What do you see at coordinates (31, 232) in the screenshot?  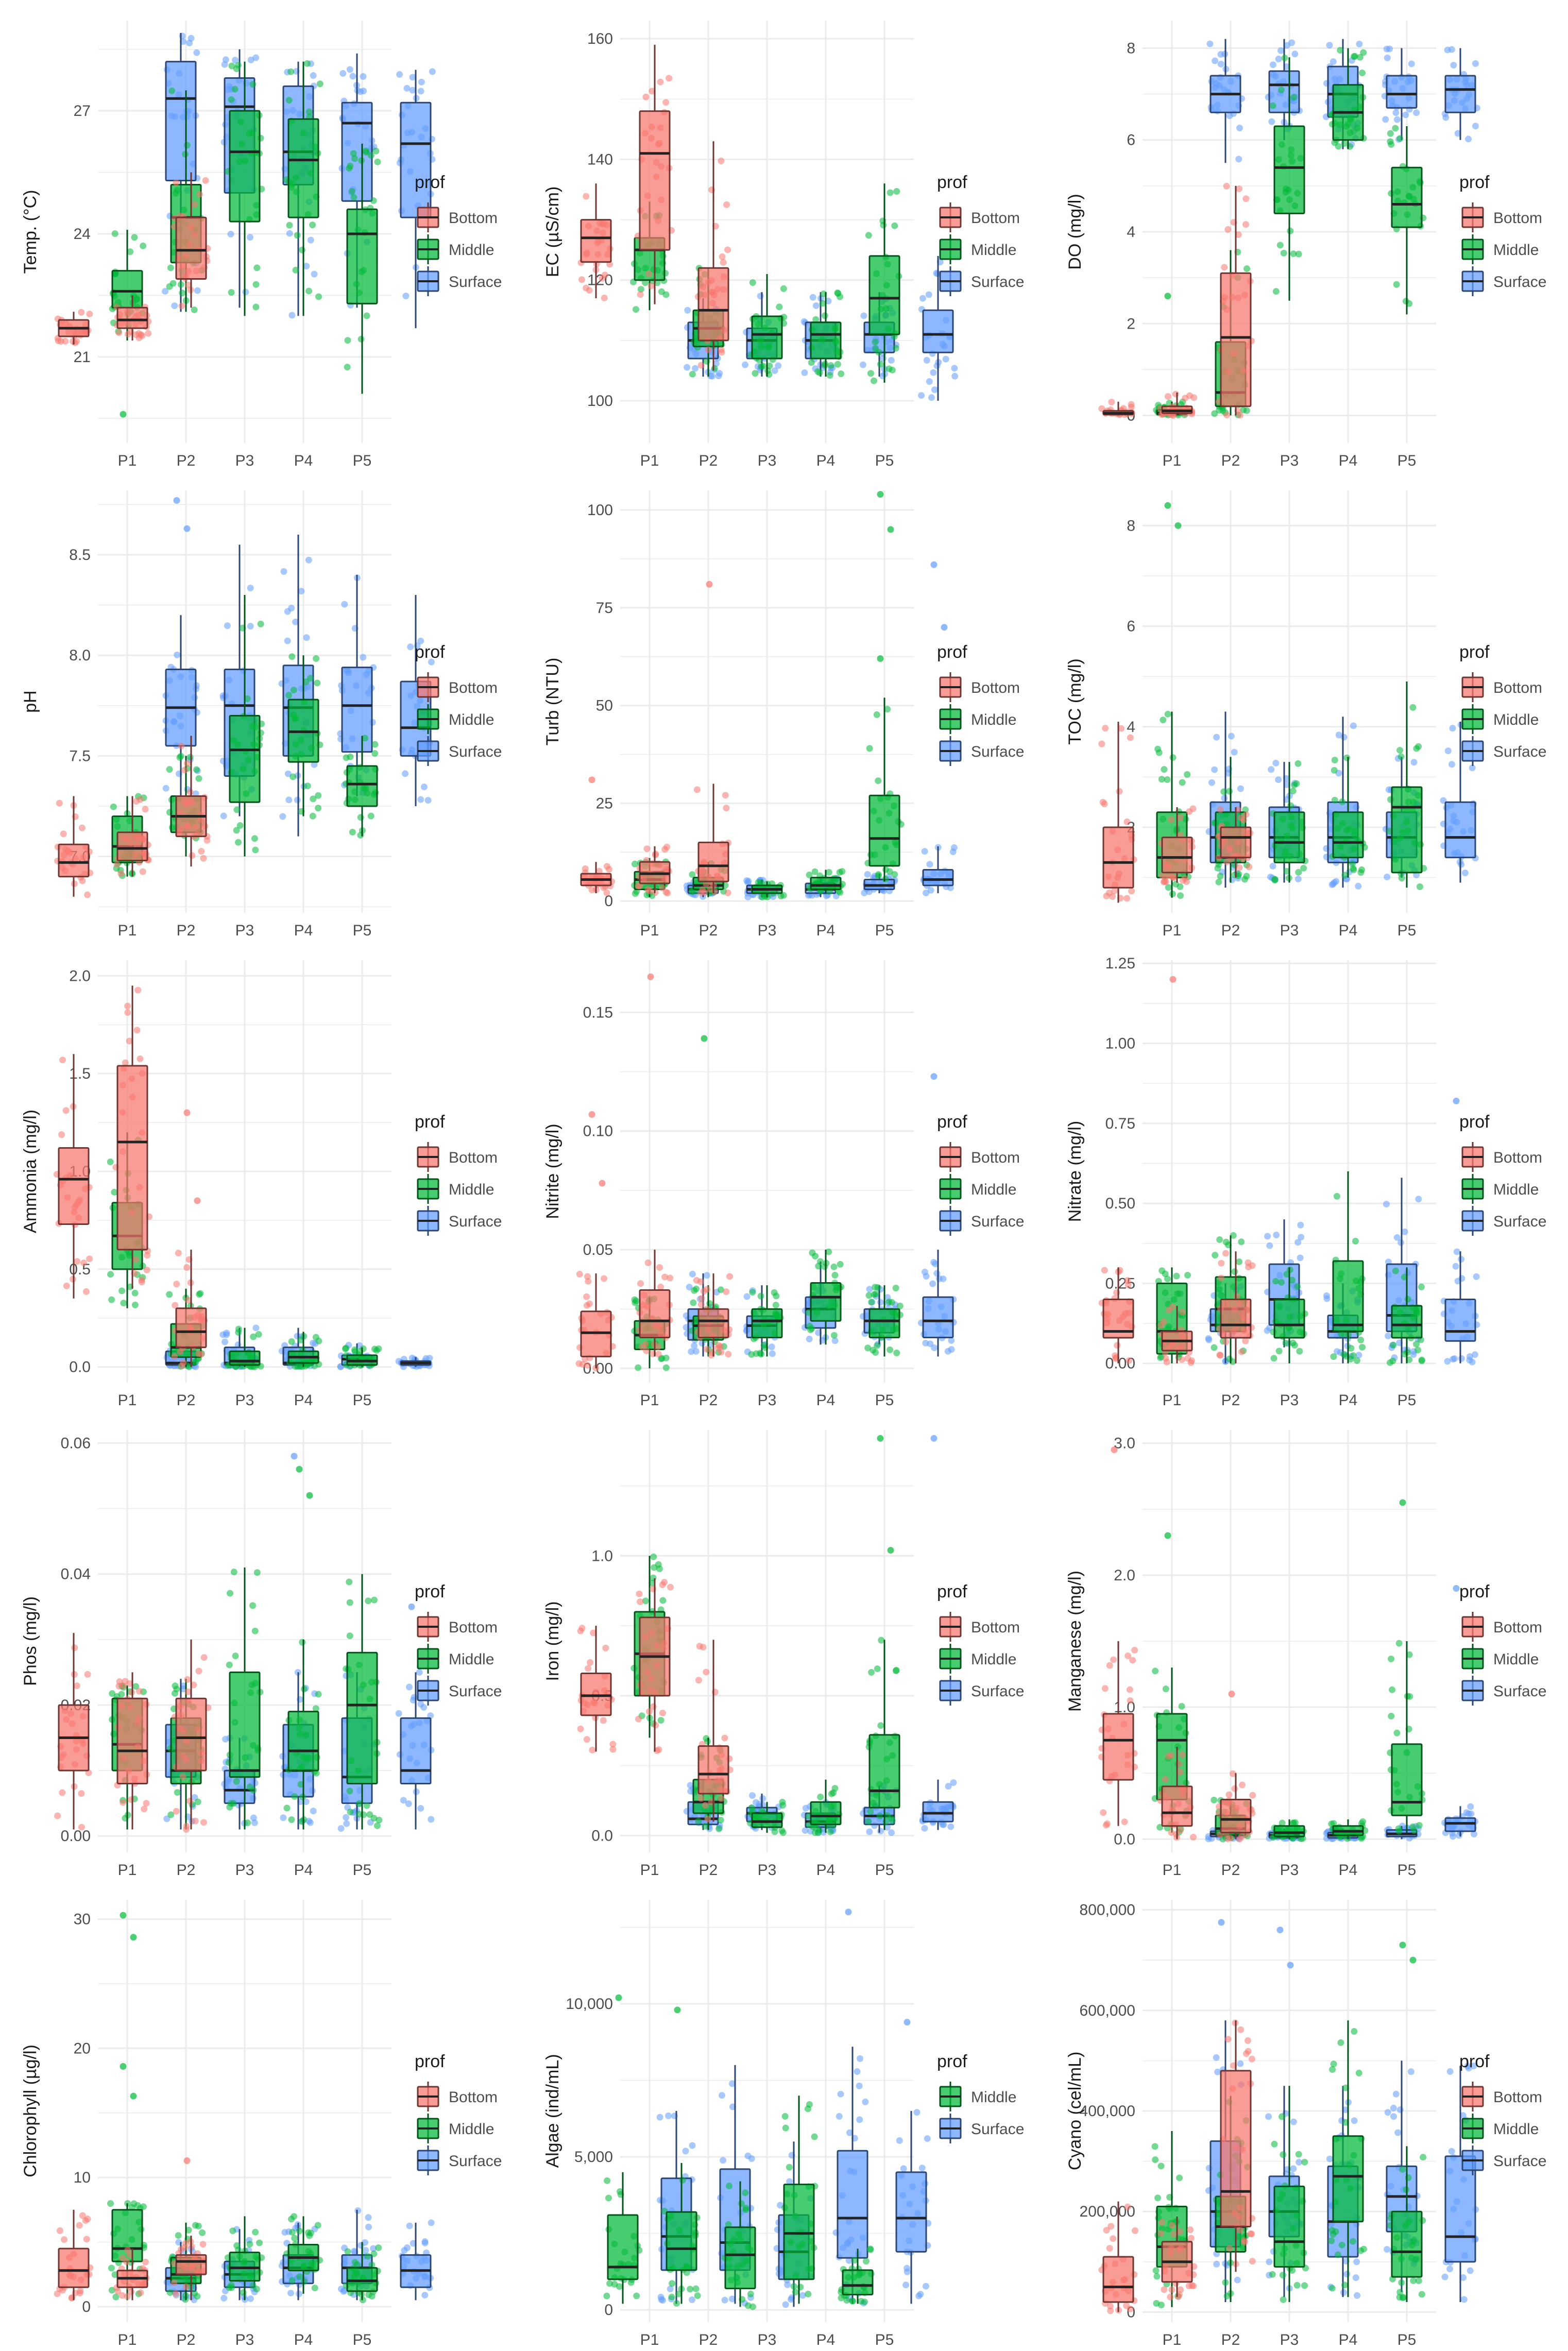 I see `y-axis-title: Temp. (°C)` at bounding box center [31, 232].